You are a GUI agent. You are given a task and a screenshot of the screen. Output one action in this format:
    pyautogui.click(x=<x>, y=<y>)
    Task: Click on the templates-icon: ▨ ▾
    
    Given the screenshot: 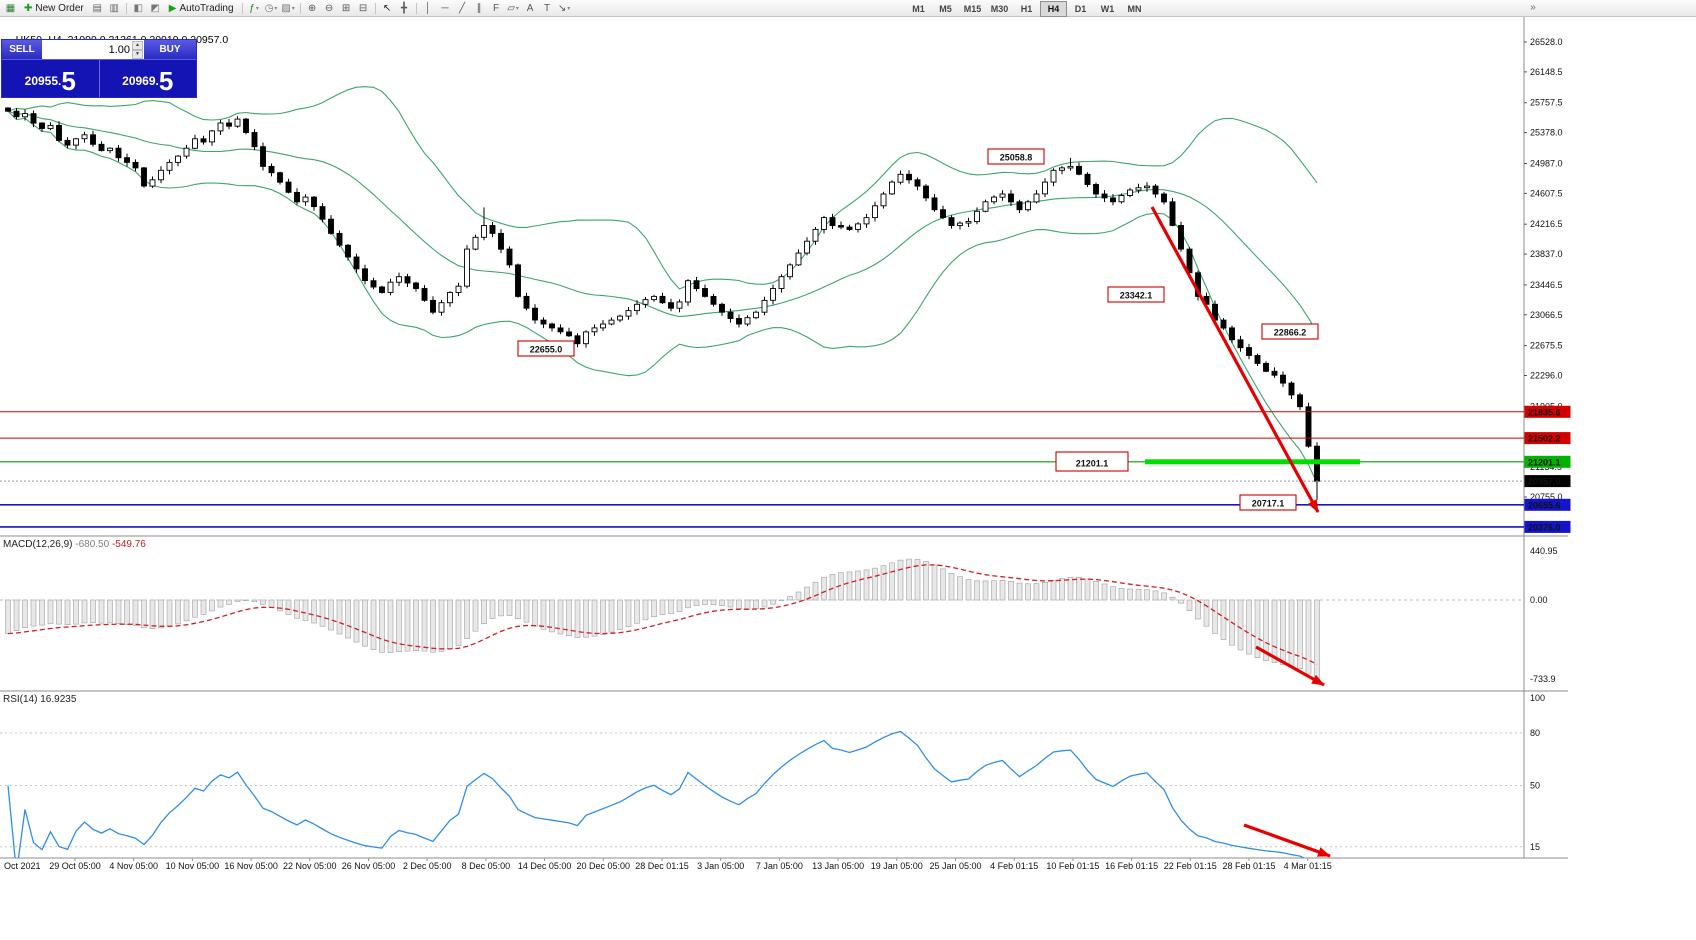 What is the action you would take?
    pyautogui.click(x=288, y=8)
    